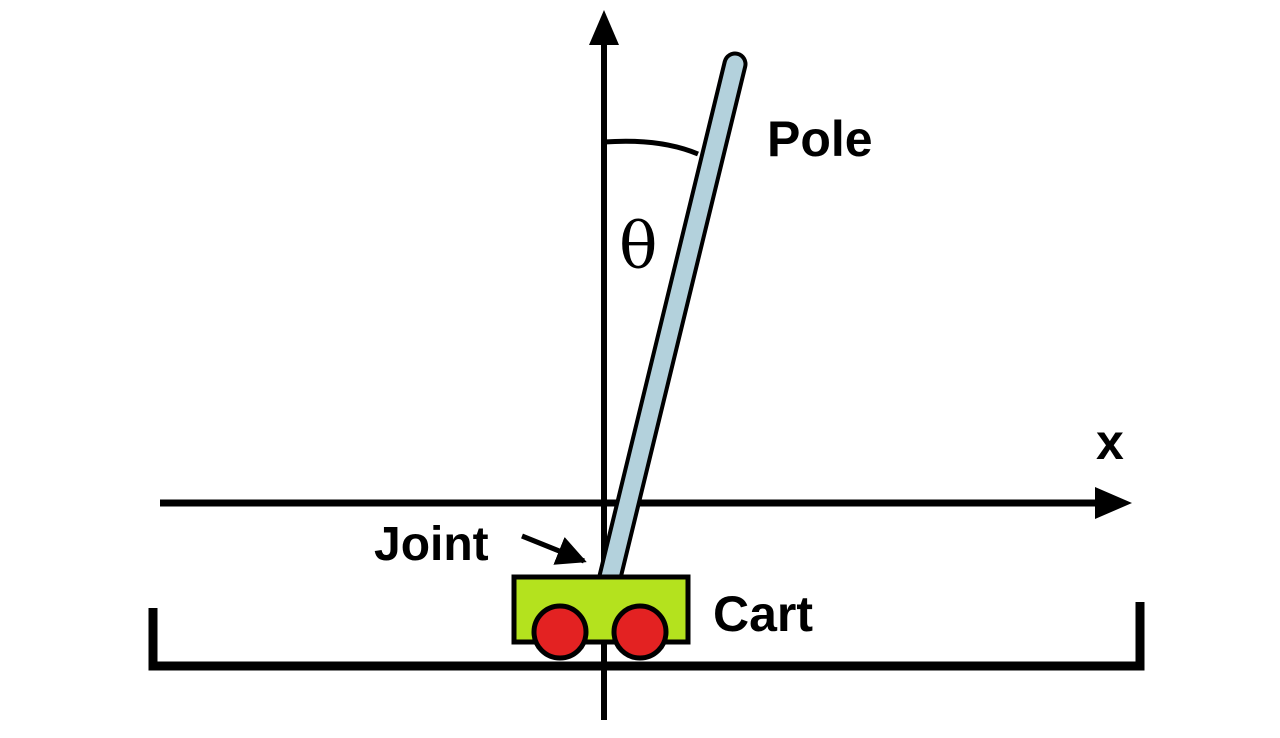 This screenshot has height=738, width=1280. What do you see at coordinates (554, 549) in the screenshot?
I see `arrow-pointer-icon` at bounding box center [554, 549].